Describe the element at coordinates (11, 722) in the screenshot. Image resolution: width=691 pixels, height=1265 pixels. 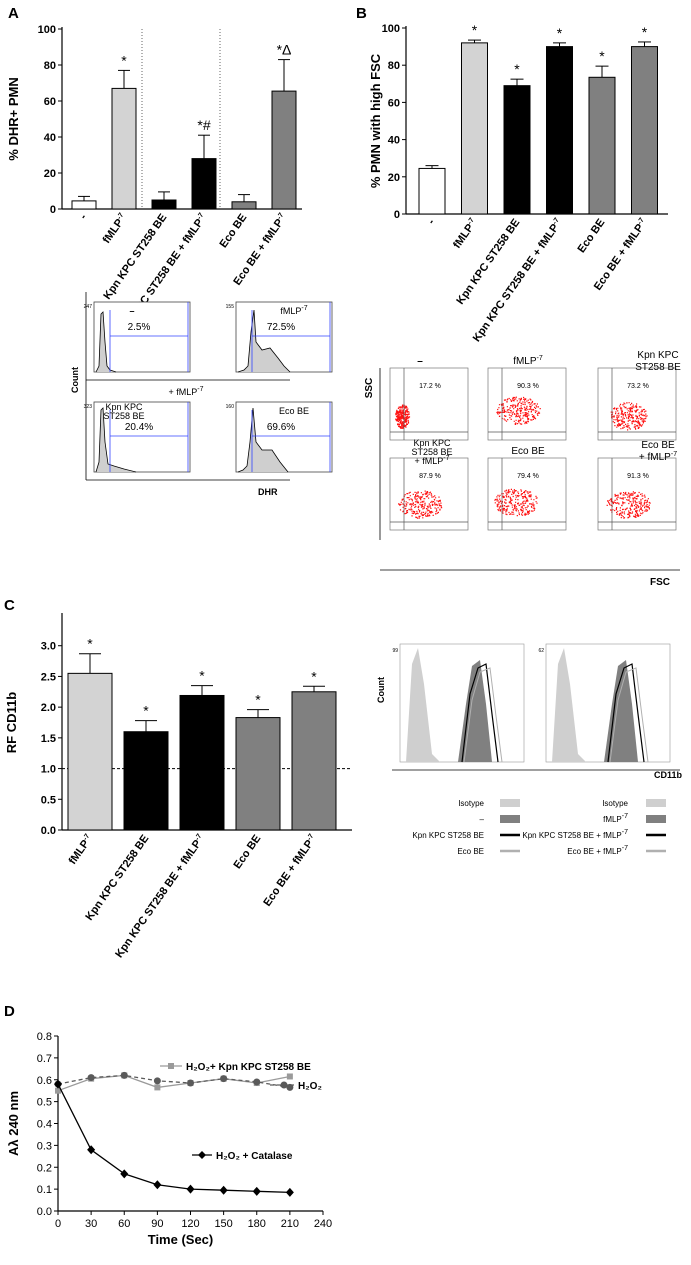
I see `y-axis-title: RF CD11b` at that location.